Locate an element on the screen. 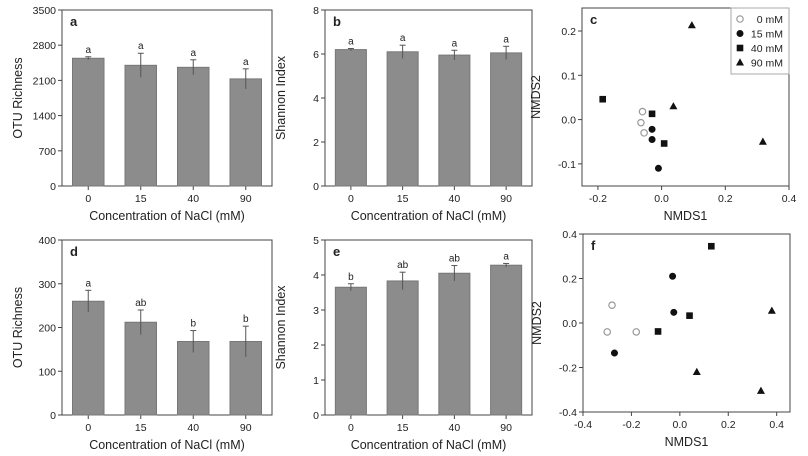 Image resolution: width=808 pixels, height=456 pixels. y-tick-label: 4 is located at coordinates (316, 99).